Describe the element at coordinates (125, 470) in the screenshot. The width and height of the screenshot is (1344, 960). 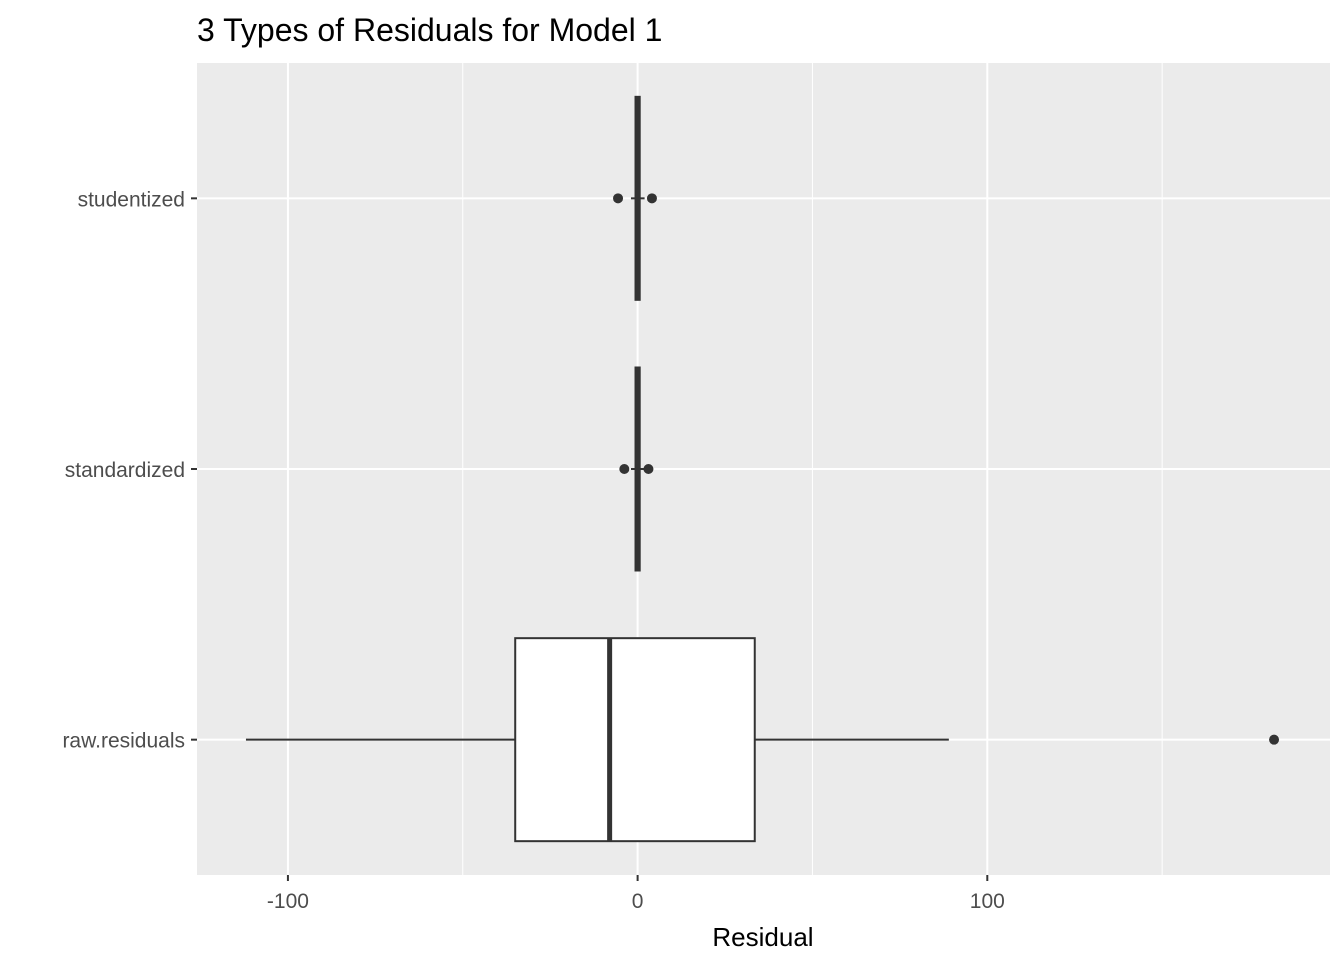
I see `y-tick-label: standardized` at that location.